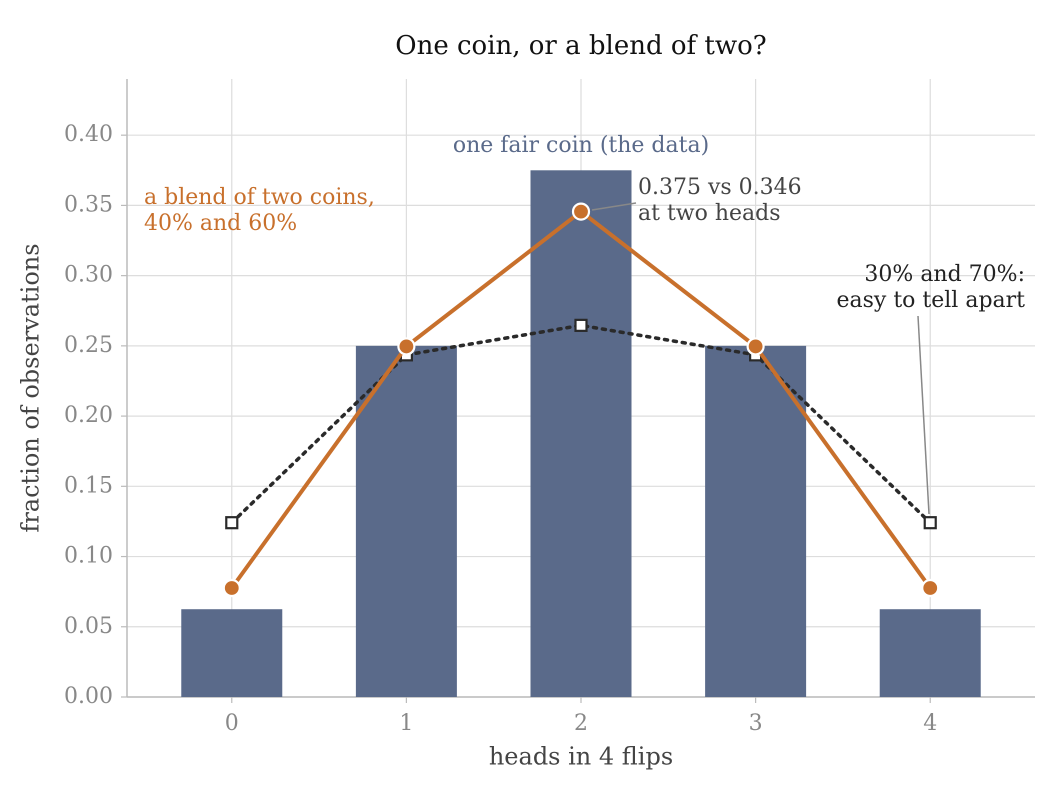 The width and height of the screenshot is (1056, 792). I want to click on x-tick-label: 4, so click(930, 723).